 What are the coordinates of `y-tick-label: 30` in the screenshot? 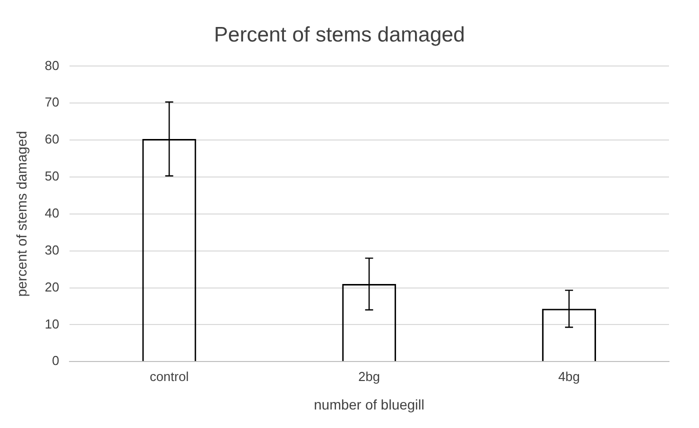 It's located at (52, 250).